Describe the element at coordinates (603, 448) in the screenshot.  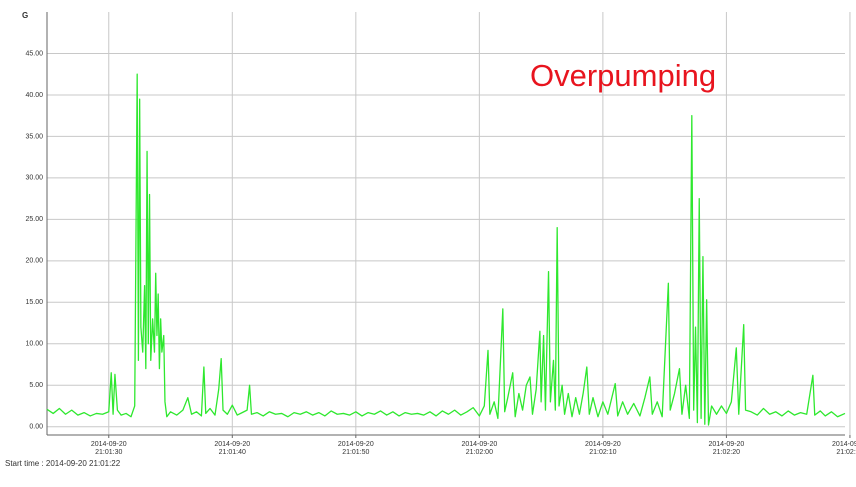
I see `x-tick-label: 2014-09-20 21:02:10` at that location.